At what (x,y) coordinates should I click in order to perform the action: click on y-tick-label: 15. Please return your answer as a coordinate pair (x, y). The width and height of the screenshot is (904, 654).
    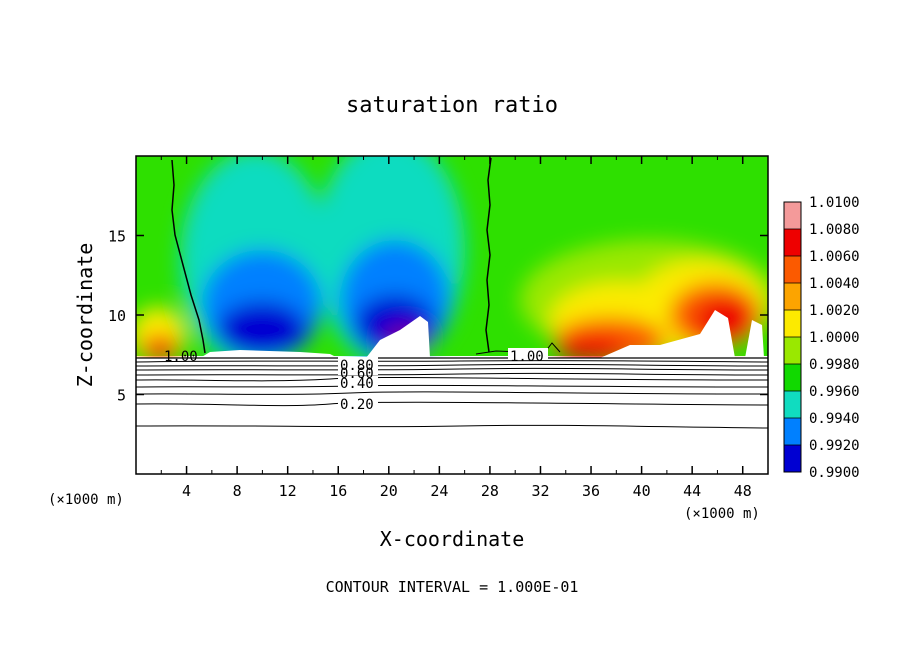
    Looking at the image, I should click on (117, 237).